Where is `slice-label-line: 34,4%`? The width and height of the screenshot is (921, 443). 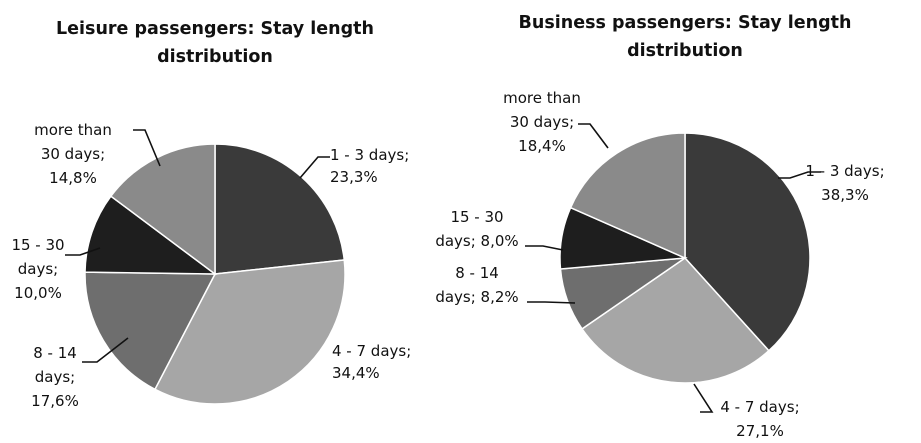 slice-label-line: 34,4% is located at coordinates (356, 373).